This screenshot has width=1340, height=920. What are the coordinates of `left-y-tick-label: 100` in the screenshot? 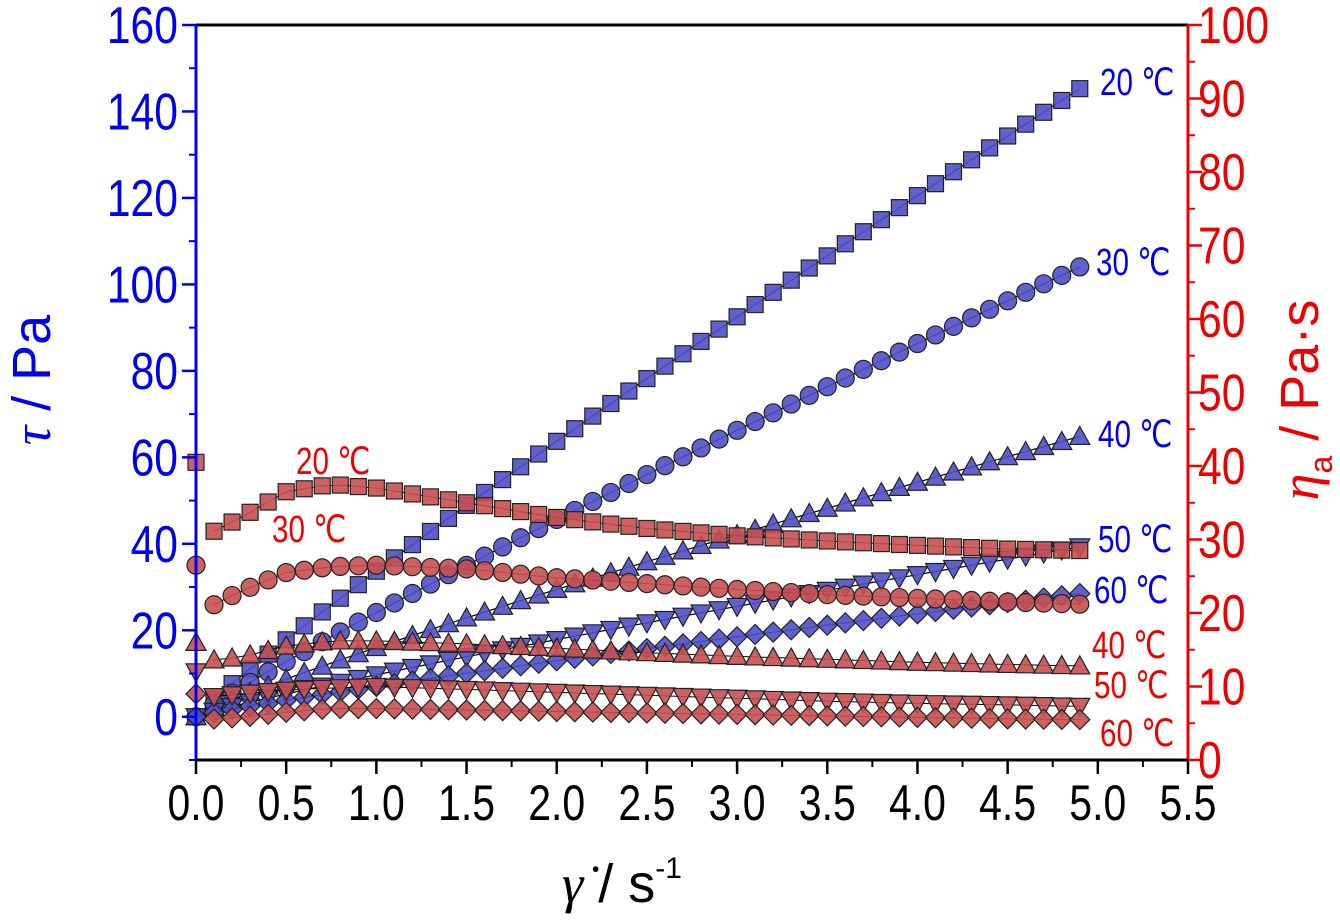 It's located at (142, 285).